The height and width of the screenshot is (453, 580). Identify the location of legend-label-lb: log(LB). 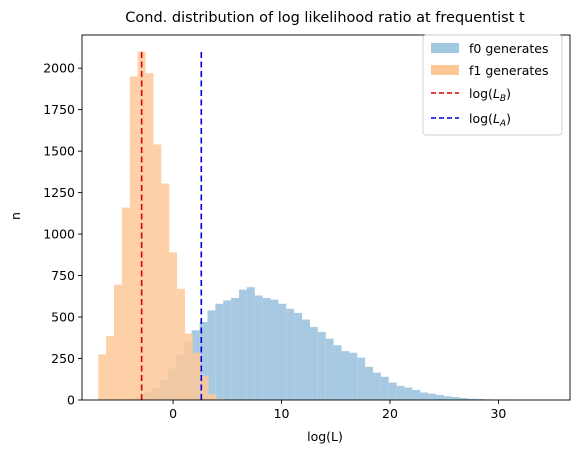
(490, 95).